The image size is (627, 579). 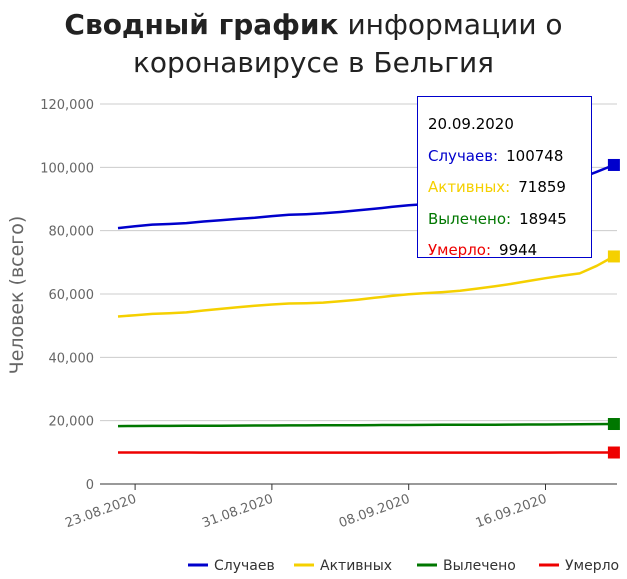 I want to click on chart-title-line2: коронавирусе в Бельгия, so click(x=313, y=62).